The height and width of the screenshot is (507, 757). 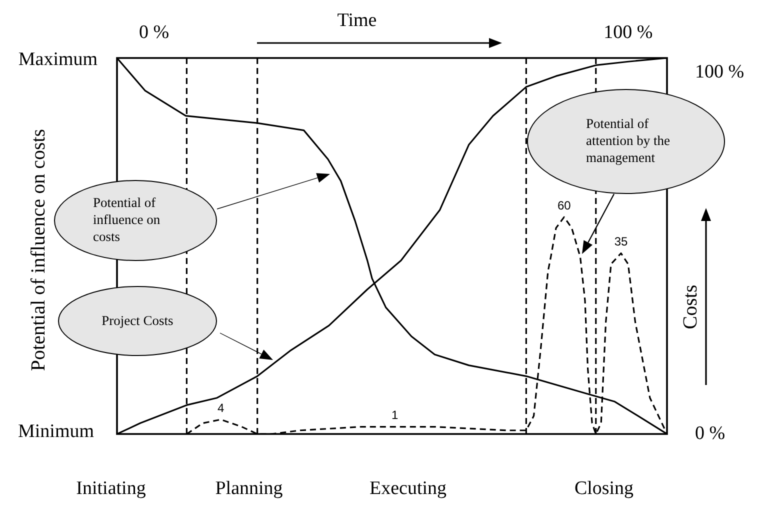 What do you see at coordinates (58, 60) in the screenshot?
I see `text: Maximum` at bounding box center [58, 60].